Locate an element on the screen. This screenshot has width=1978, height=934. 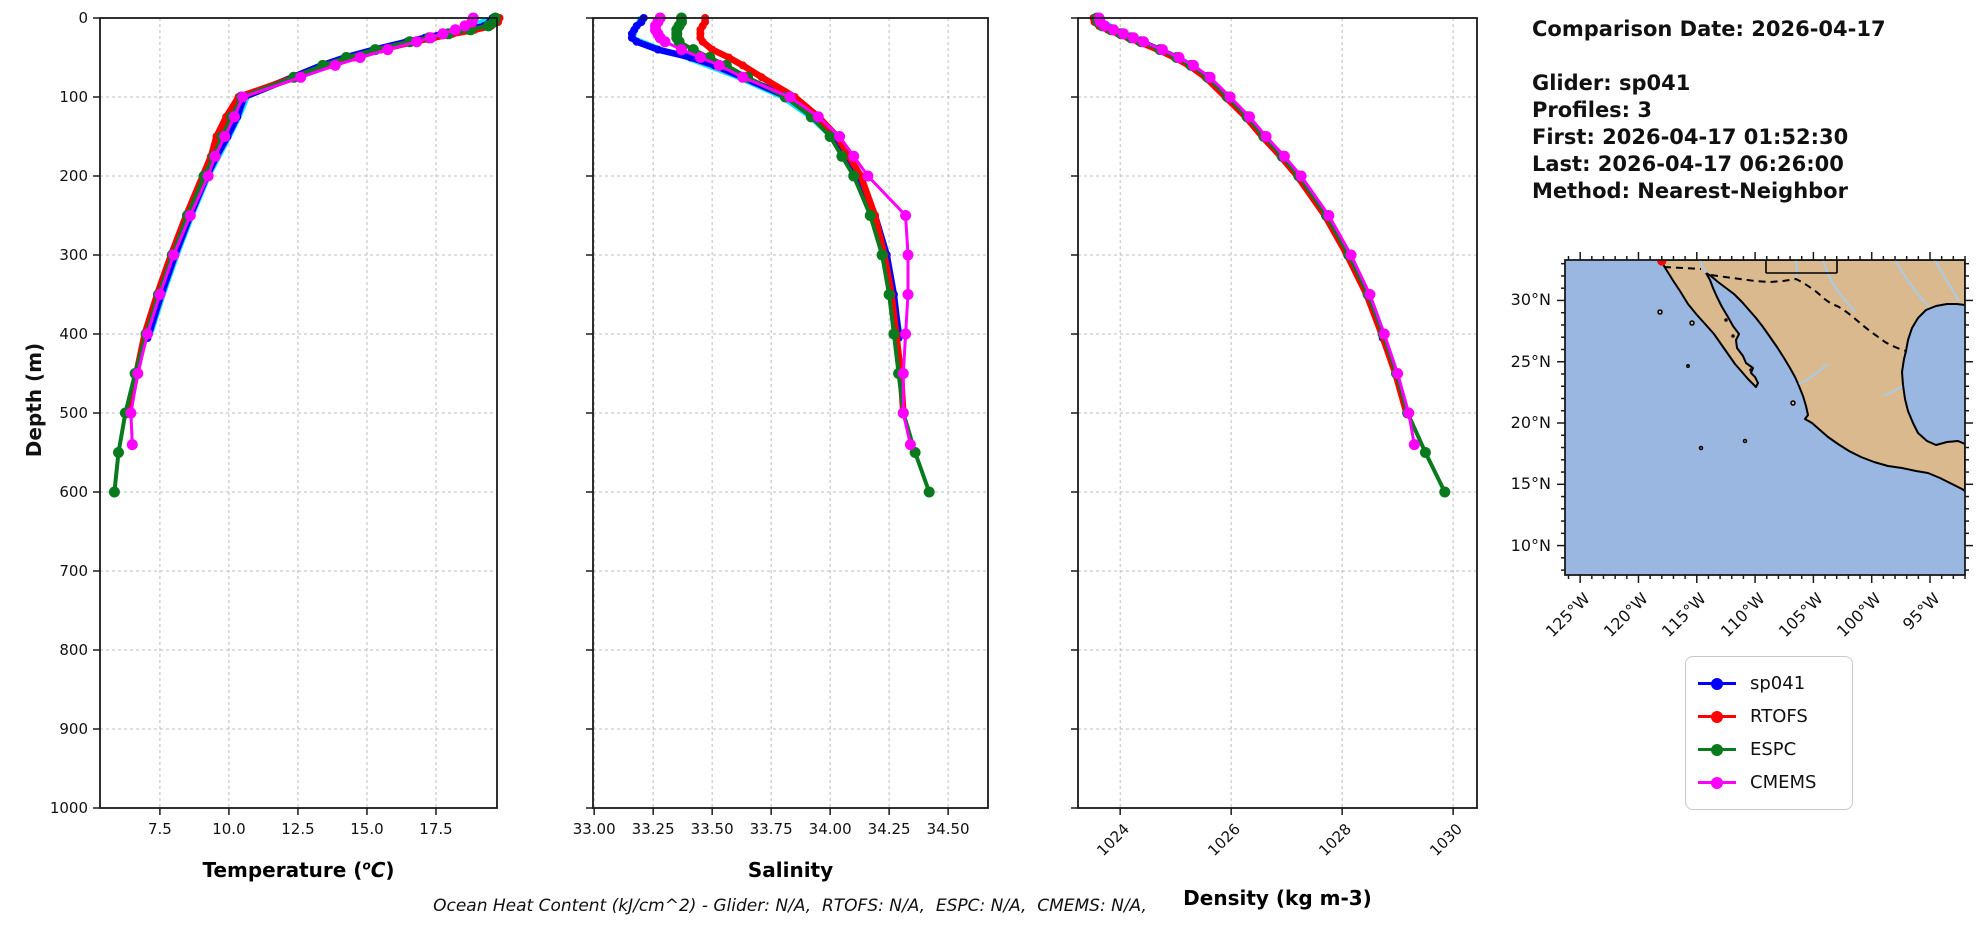
series-line-sp041 is located at coordinates (1239, 178).